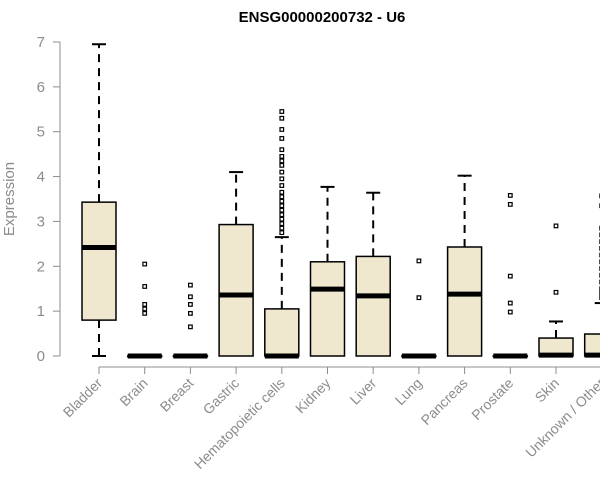  Describe the element at coordinates (41, 356) in the screenshot. I see `y-tick-label: 0` at that location.